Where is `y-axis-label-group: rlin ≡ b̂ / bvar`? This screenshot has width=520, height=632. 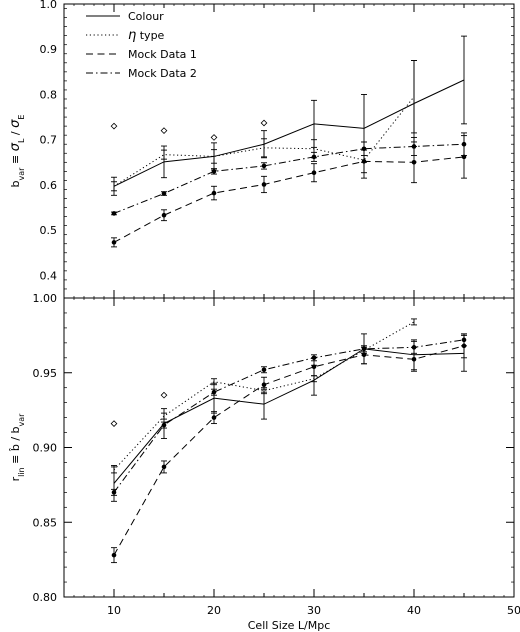
y-axis-label-group: rlin ≡ b̂ / bvar is located at coordinates (17, 447).